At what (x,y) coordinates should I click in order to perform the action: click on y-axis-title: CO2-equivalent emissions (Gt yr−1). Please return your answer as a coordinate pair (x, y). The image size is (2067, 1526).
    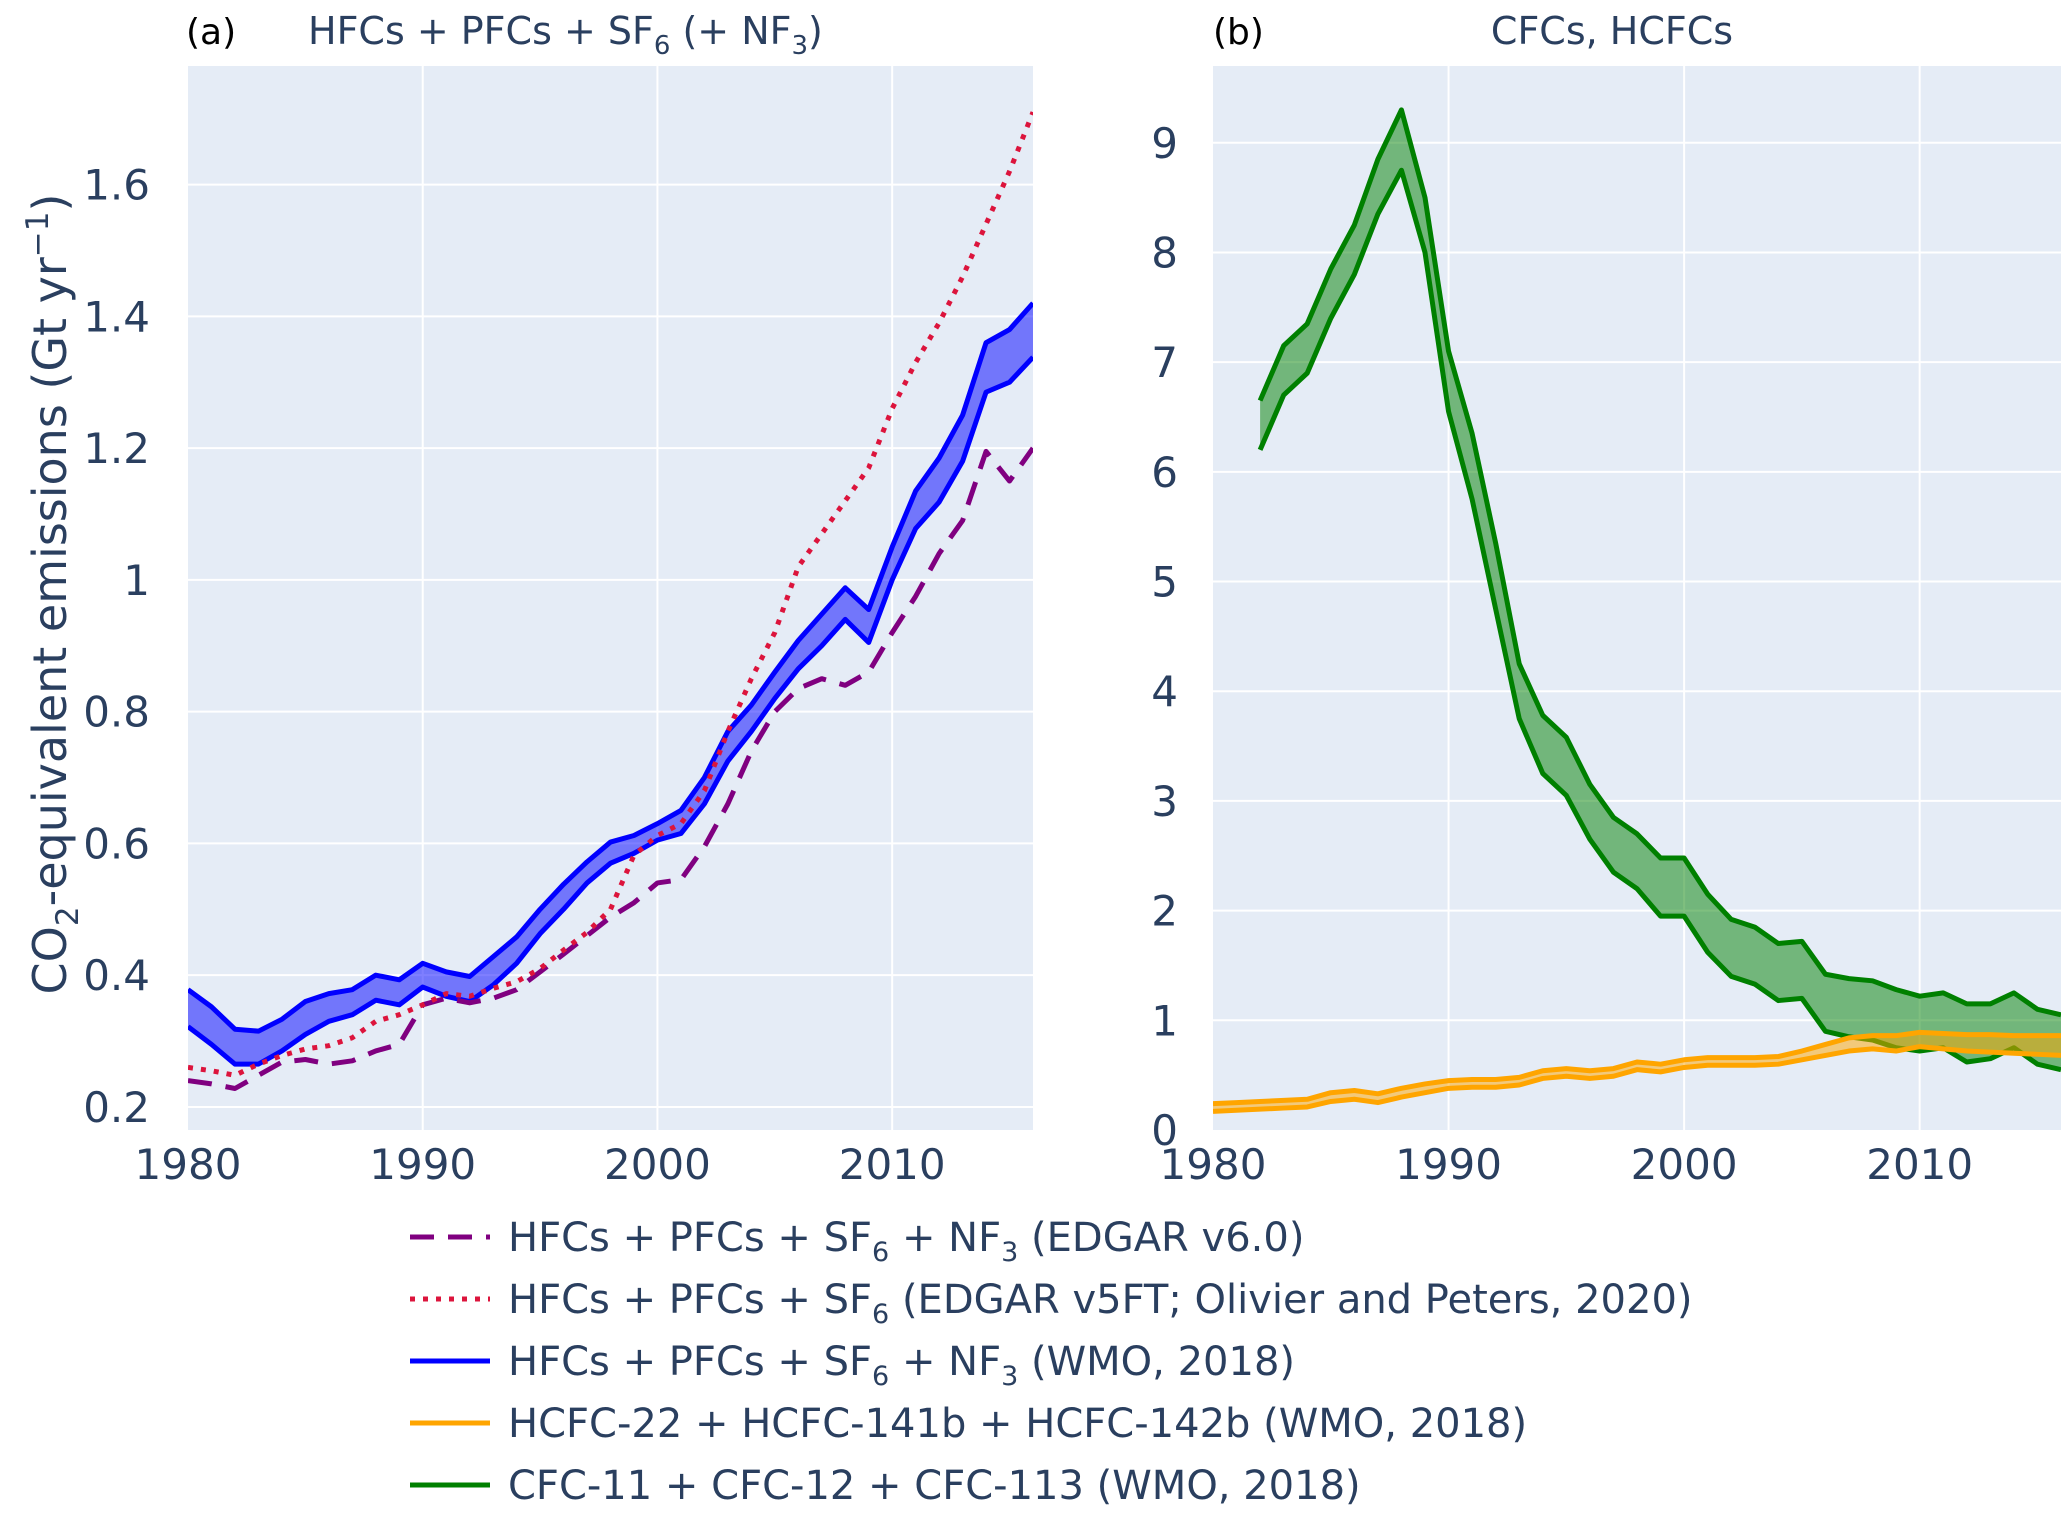
    Looking at the image, I should click on (53, 594).